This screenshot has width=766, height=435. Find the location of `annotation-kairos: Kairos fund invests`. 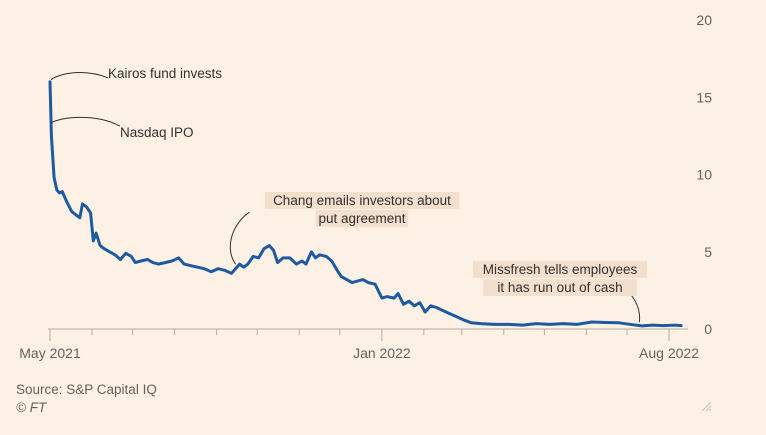

annotation-kairos: Kairos fund invests is located at coordinates (136, 73).